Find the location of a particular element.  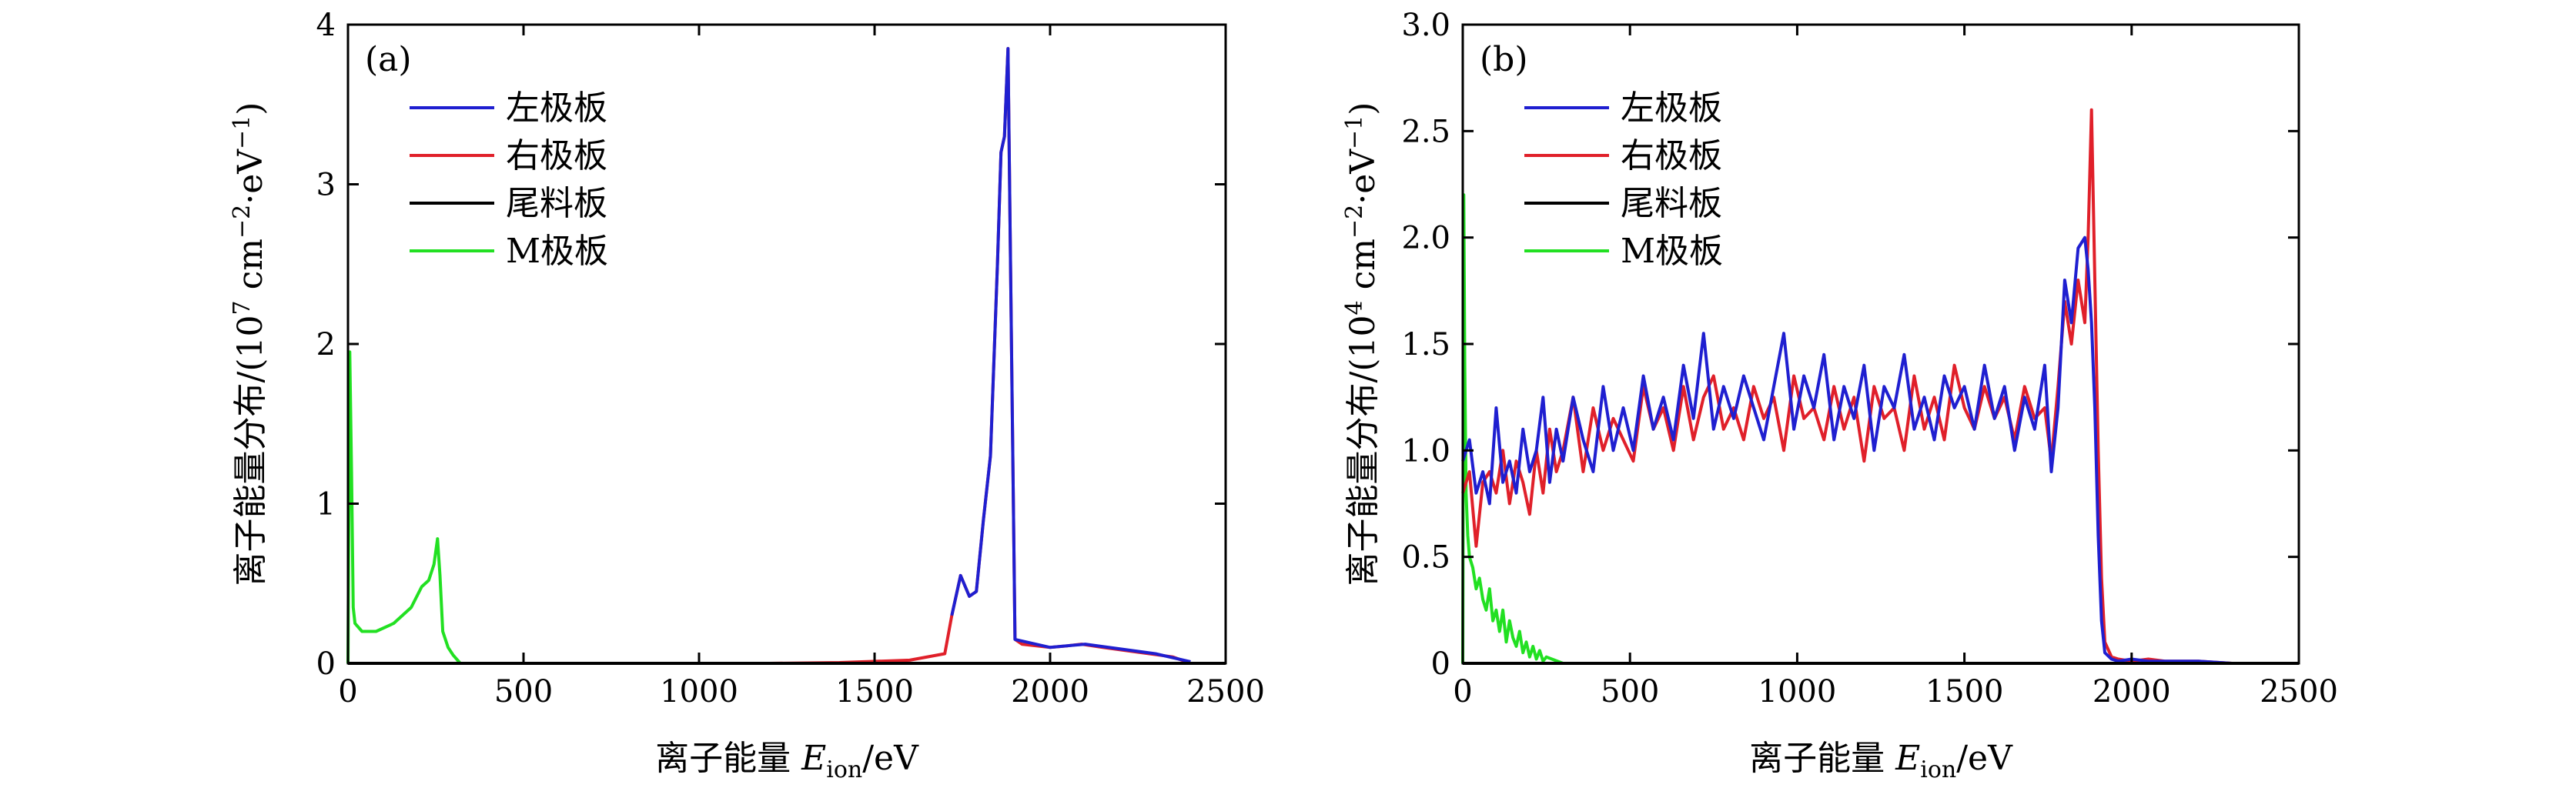

y-tick-label: 0.5 is located at coordinates (1425, 558).